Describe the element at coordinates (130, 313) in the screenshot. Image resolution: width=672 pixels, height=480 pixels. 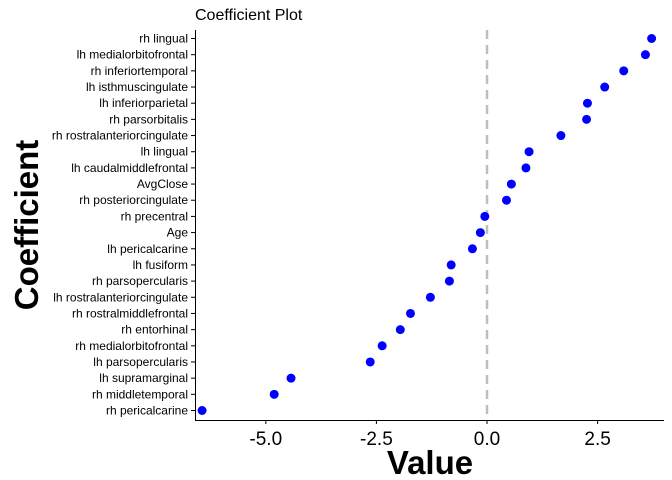
I see `y-tick-label: rh rostralmiddlefrontal` at that location.